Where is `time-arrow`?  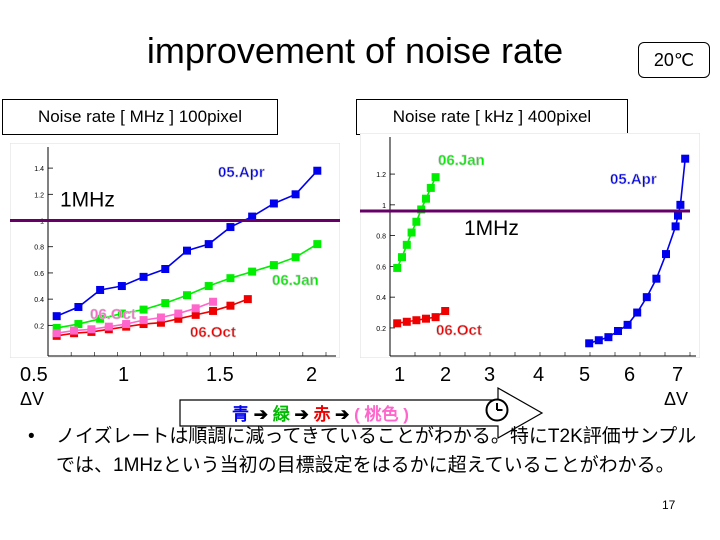
time-arrow is located at coordinates (361, 413).